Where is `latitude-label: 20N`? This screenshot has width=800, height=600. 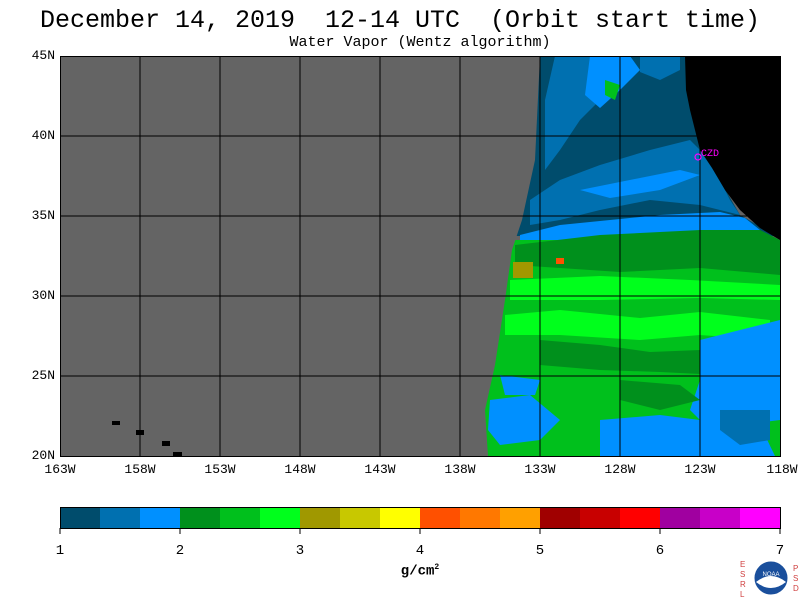
latitude-label: 20N is located at coordinates (43, 455).